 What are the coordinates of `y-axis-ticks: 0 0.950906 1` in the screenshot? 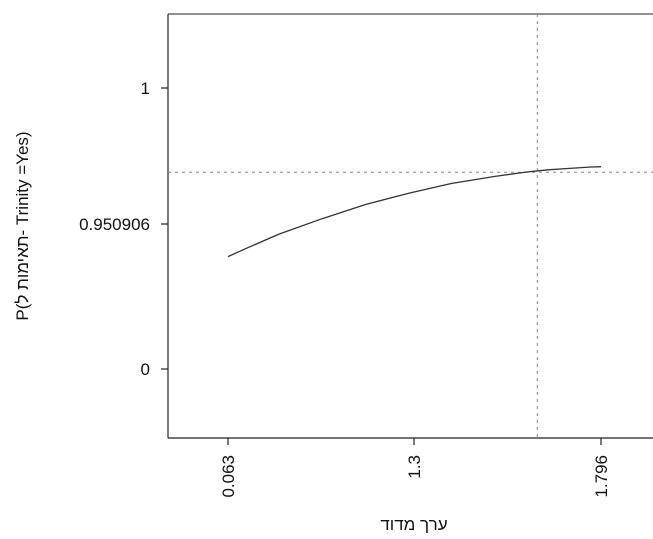 It's located at (123, 229).